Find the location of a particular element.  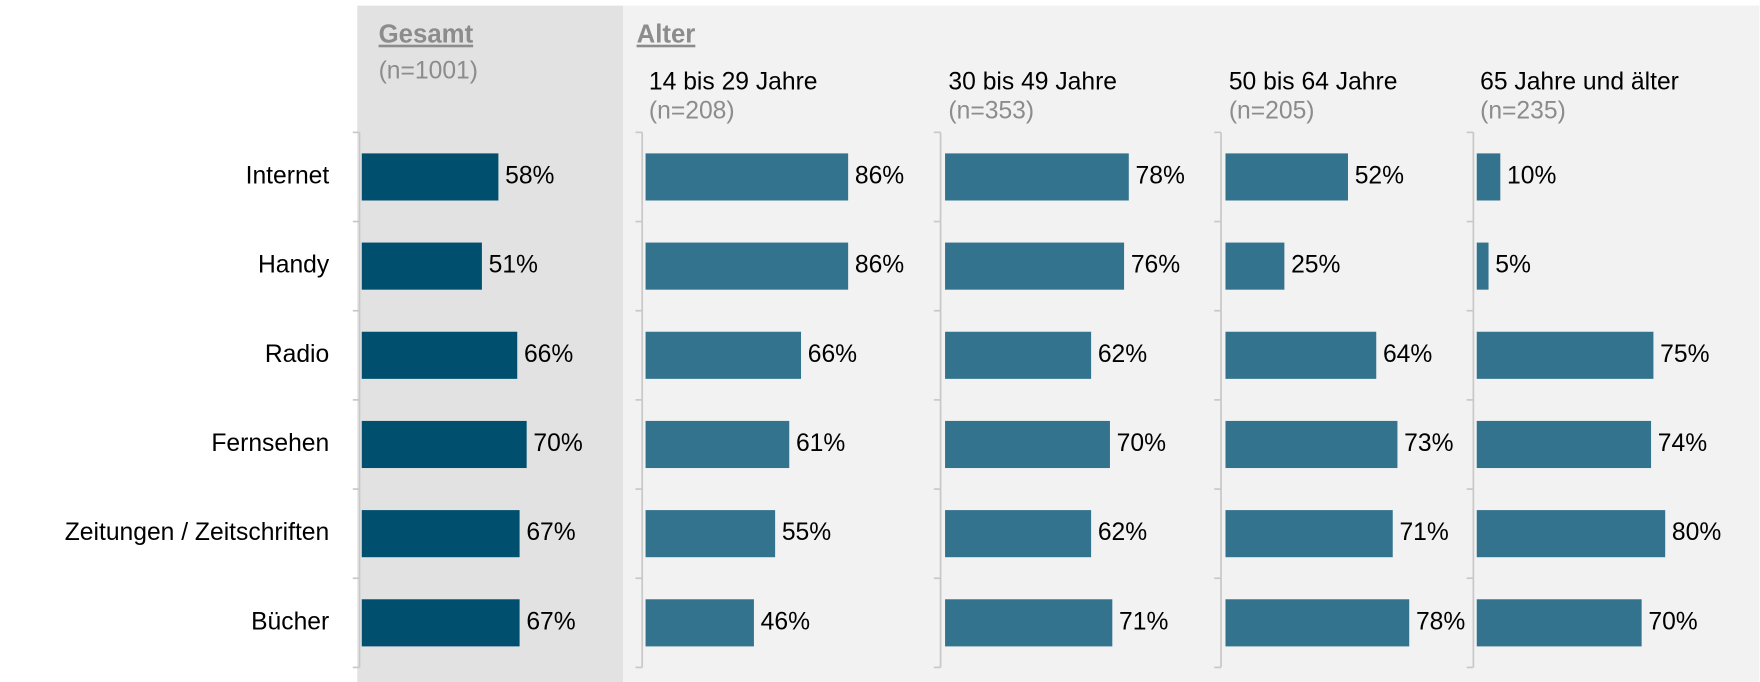

sample-size: (n=353) is located at coordinates (991, 111).